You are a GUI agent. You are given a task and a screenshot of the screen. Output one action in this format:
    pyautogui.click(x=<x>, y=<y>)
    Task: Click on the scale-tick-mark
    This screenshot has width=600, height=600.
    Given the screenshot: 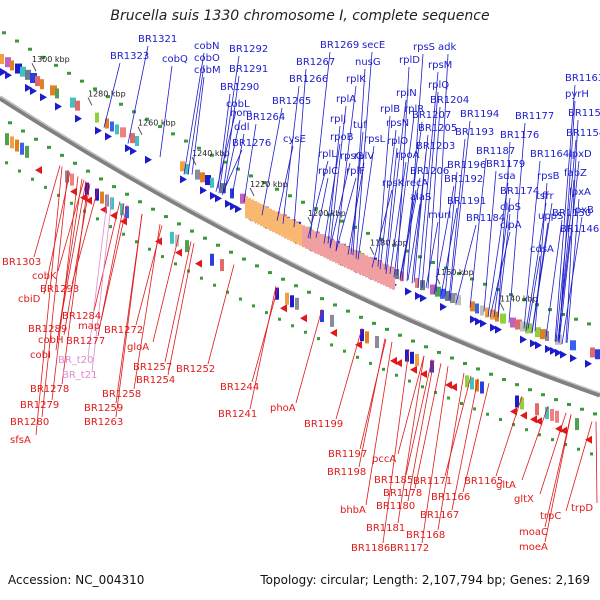 What is the action you would take?
    pyautogui.click(x=140, y=130)
    